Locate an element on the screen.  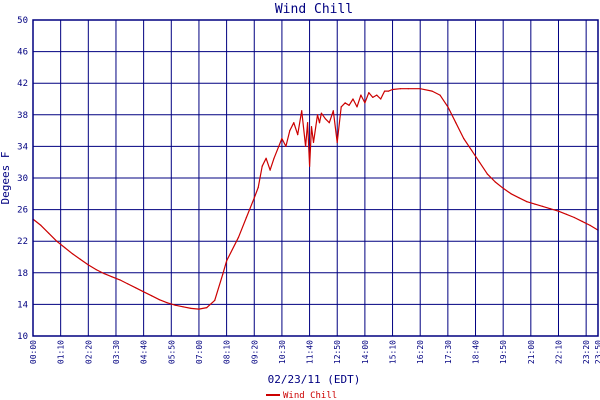
x-tick-label: 12:50 is located at coordinates (337, 352).